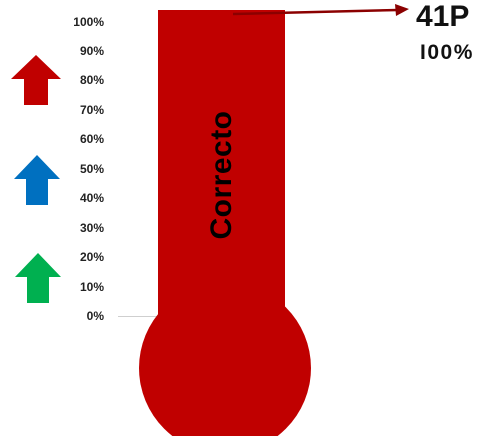 The image size is (491, 436). I want to click on tick-label: 40%, so click(91, 198).